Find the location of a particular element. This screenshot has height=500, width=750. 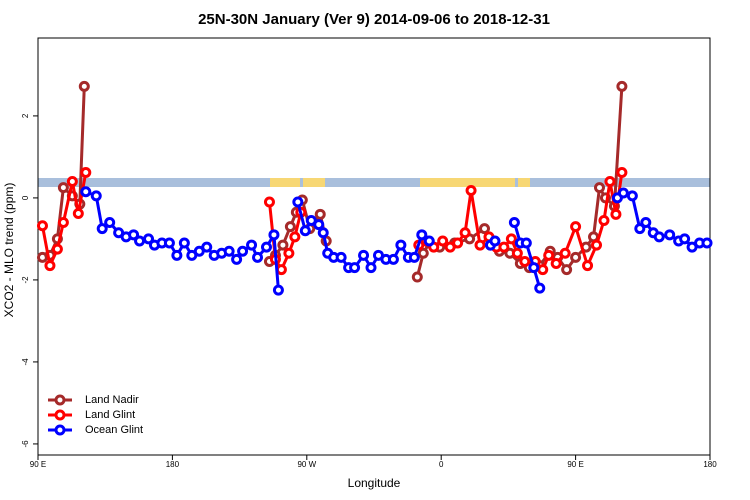

legend-label: Land Nadir is located at coordinates (112, 400).